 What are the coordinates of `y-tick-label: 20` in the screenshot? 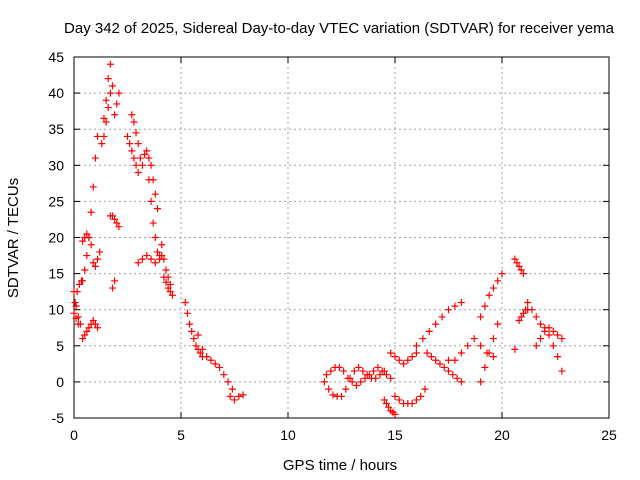 It's located at (56, 238).